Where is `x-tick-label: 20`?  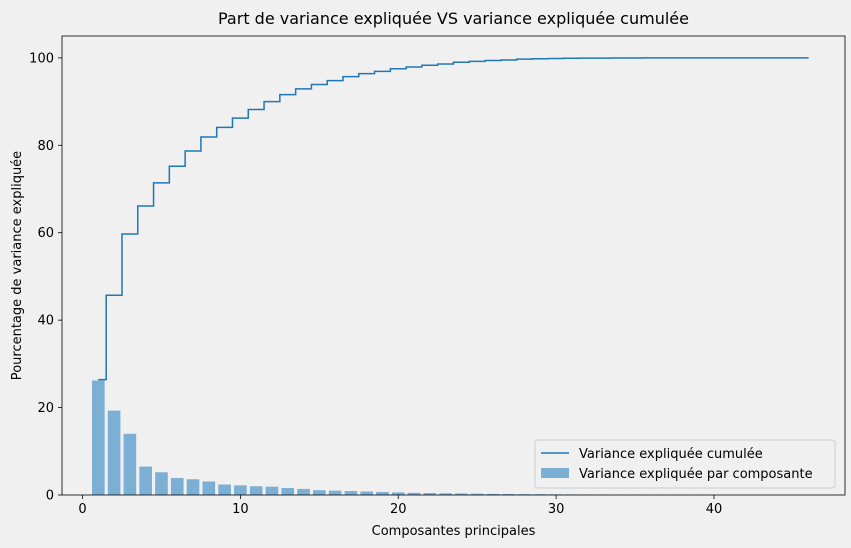
x-tick-label: 20 is located at coordinates (398, 509).